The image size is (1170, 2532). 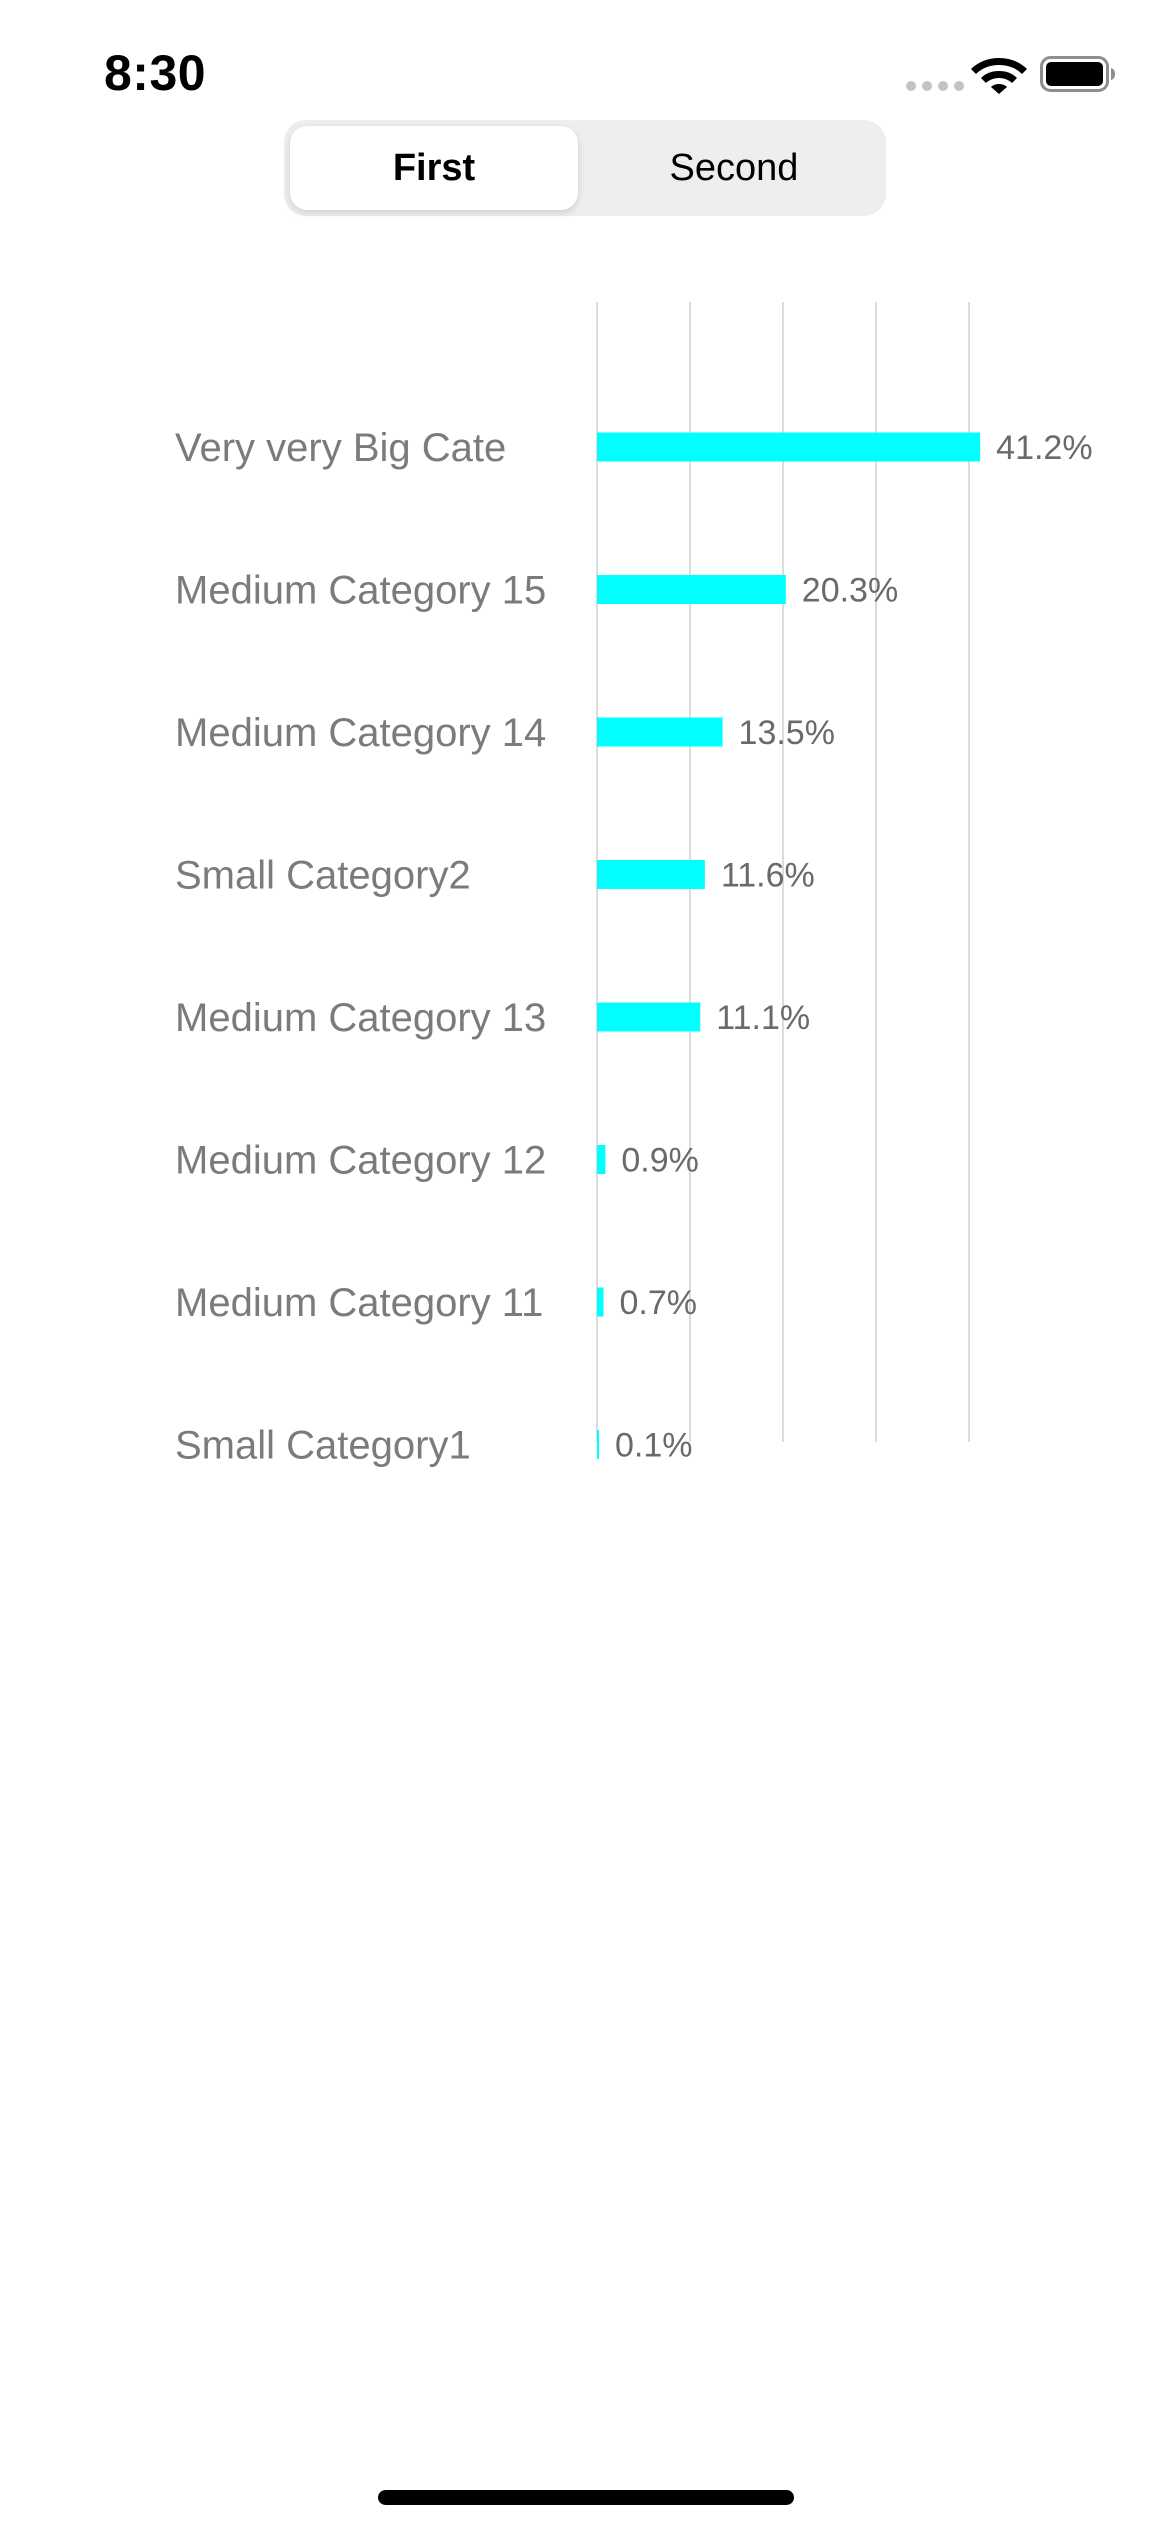 I want to click on value-label: 11.1%, so click(x=763, y=1018).